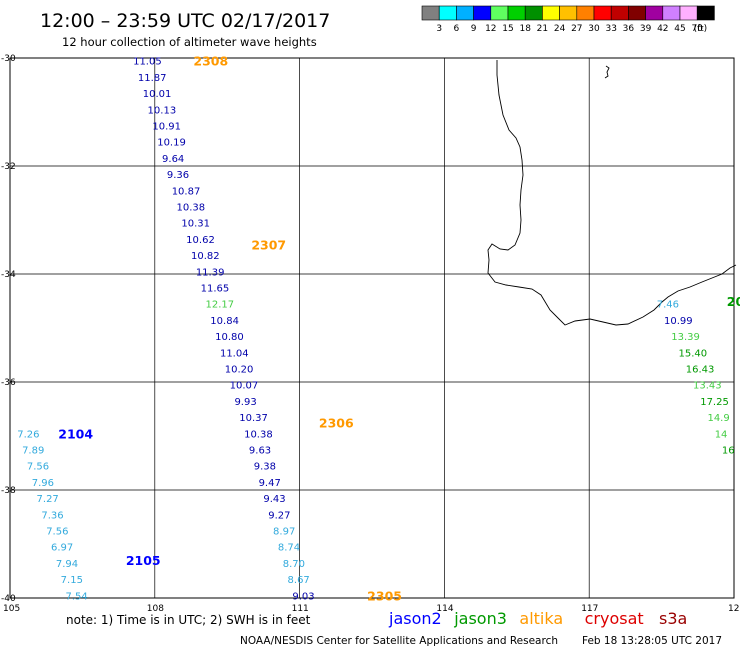 This screenshot has height=654, width=740. Describe the element at coordinates (152, 78) in the screenshot. I see `wave-height-value: 11.87` at that location.